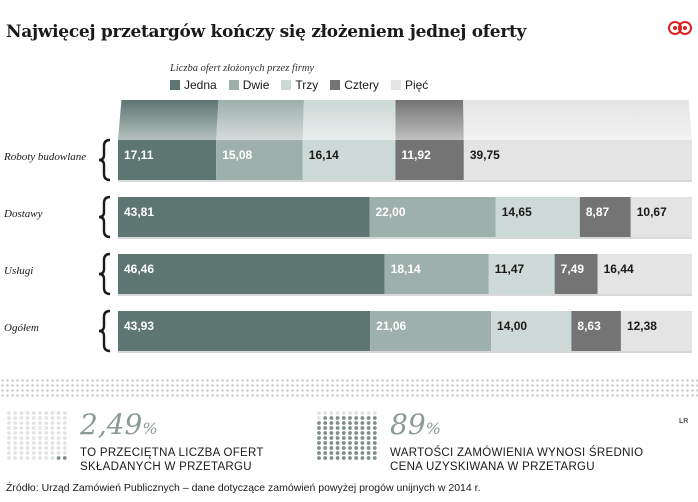 This screenshot has height=502, width=698. Describe the element at coordinates (242, 68) in the screenshot. I see `chart-subtitle: Liczba ofert złożonych przez firmy` at that location.